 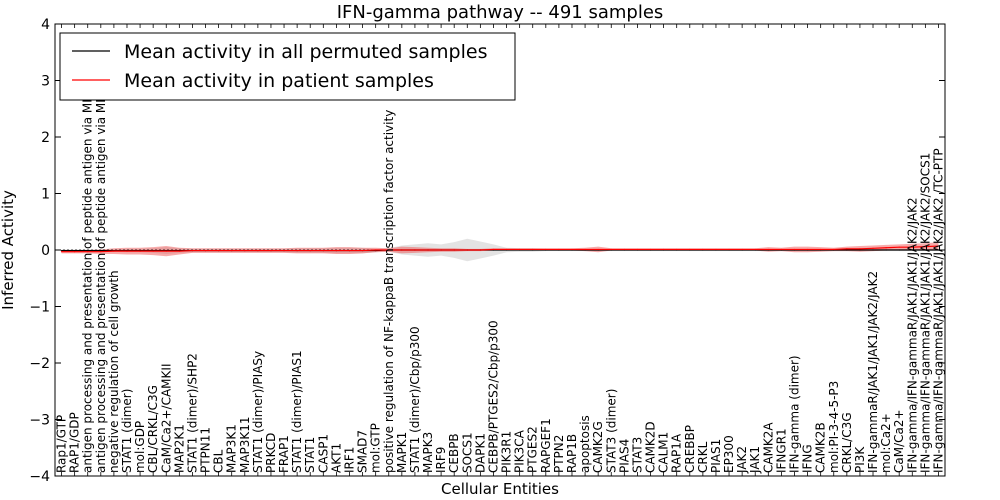 What do you see at coordinates (336, 458) in the screenshot?
I see `x-category-label: AKT1` at bounding box center [336, 458].